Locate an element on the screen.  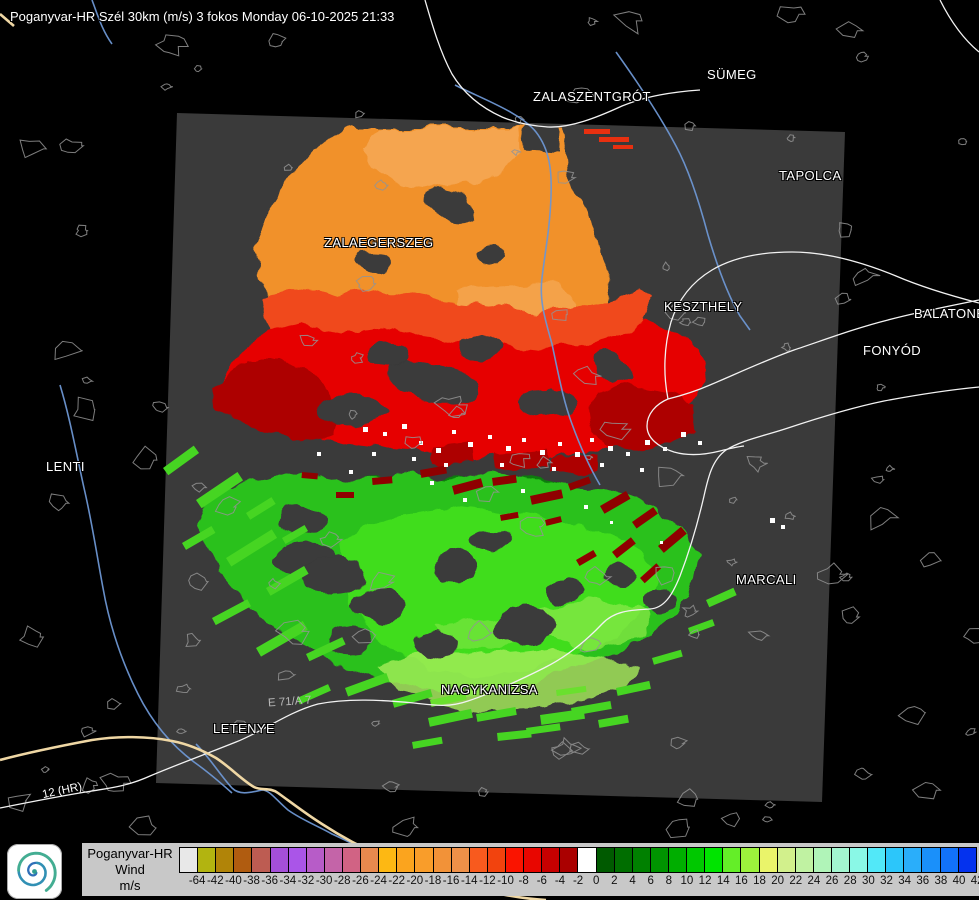
scale-tick-label: 10 is located at coordinates (687, 881).